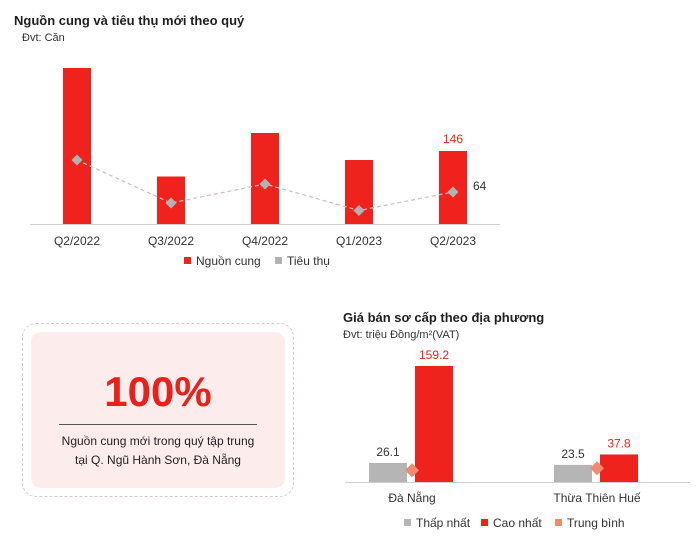 The image size is (700, 542). I want to click on max-price-bar-da-nang, so click(434, 424).